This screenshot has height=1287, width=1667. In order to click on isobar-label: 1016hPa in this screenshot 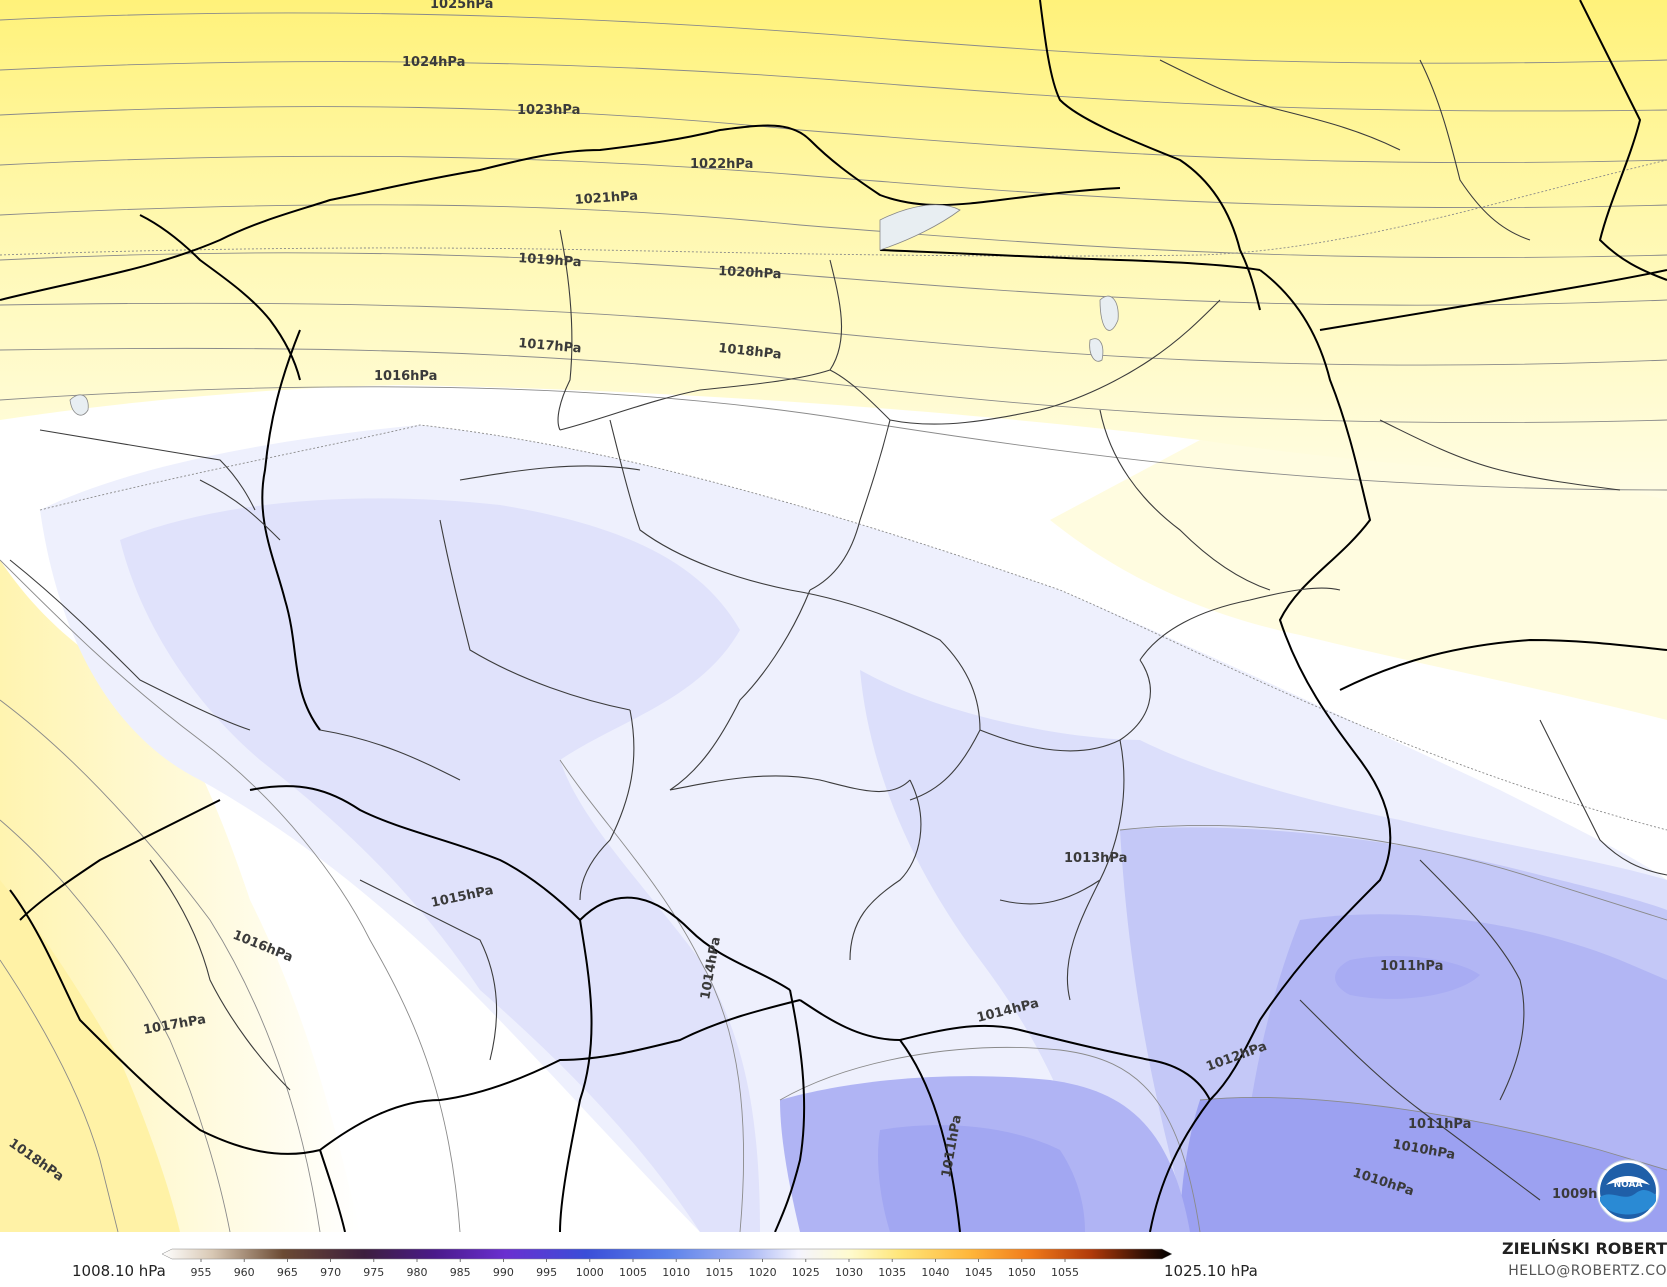, I will do `click(405, 376)`.